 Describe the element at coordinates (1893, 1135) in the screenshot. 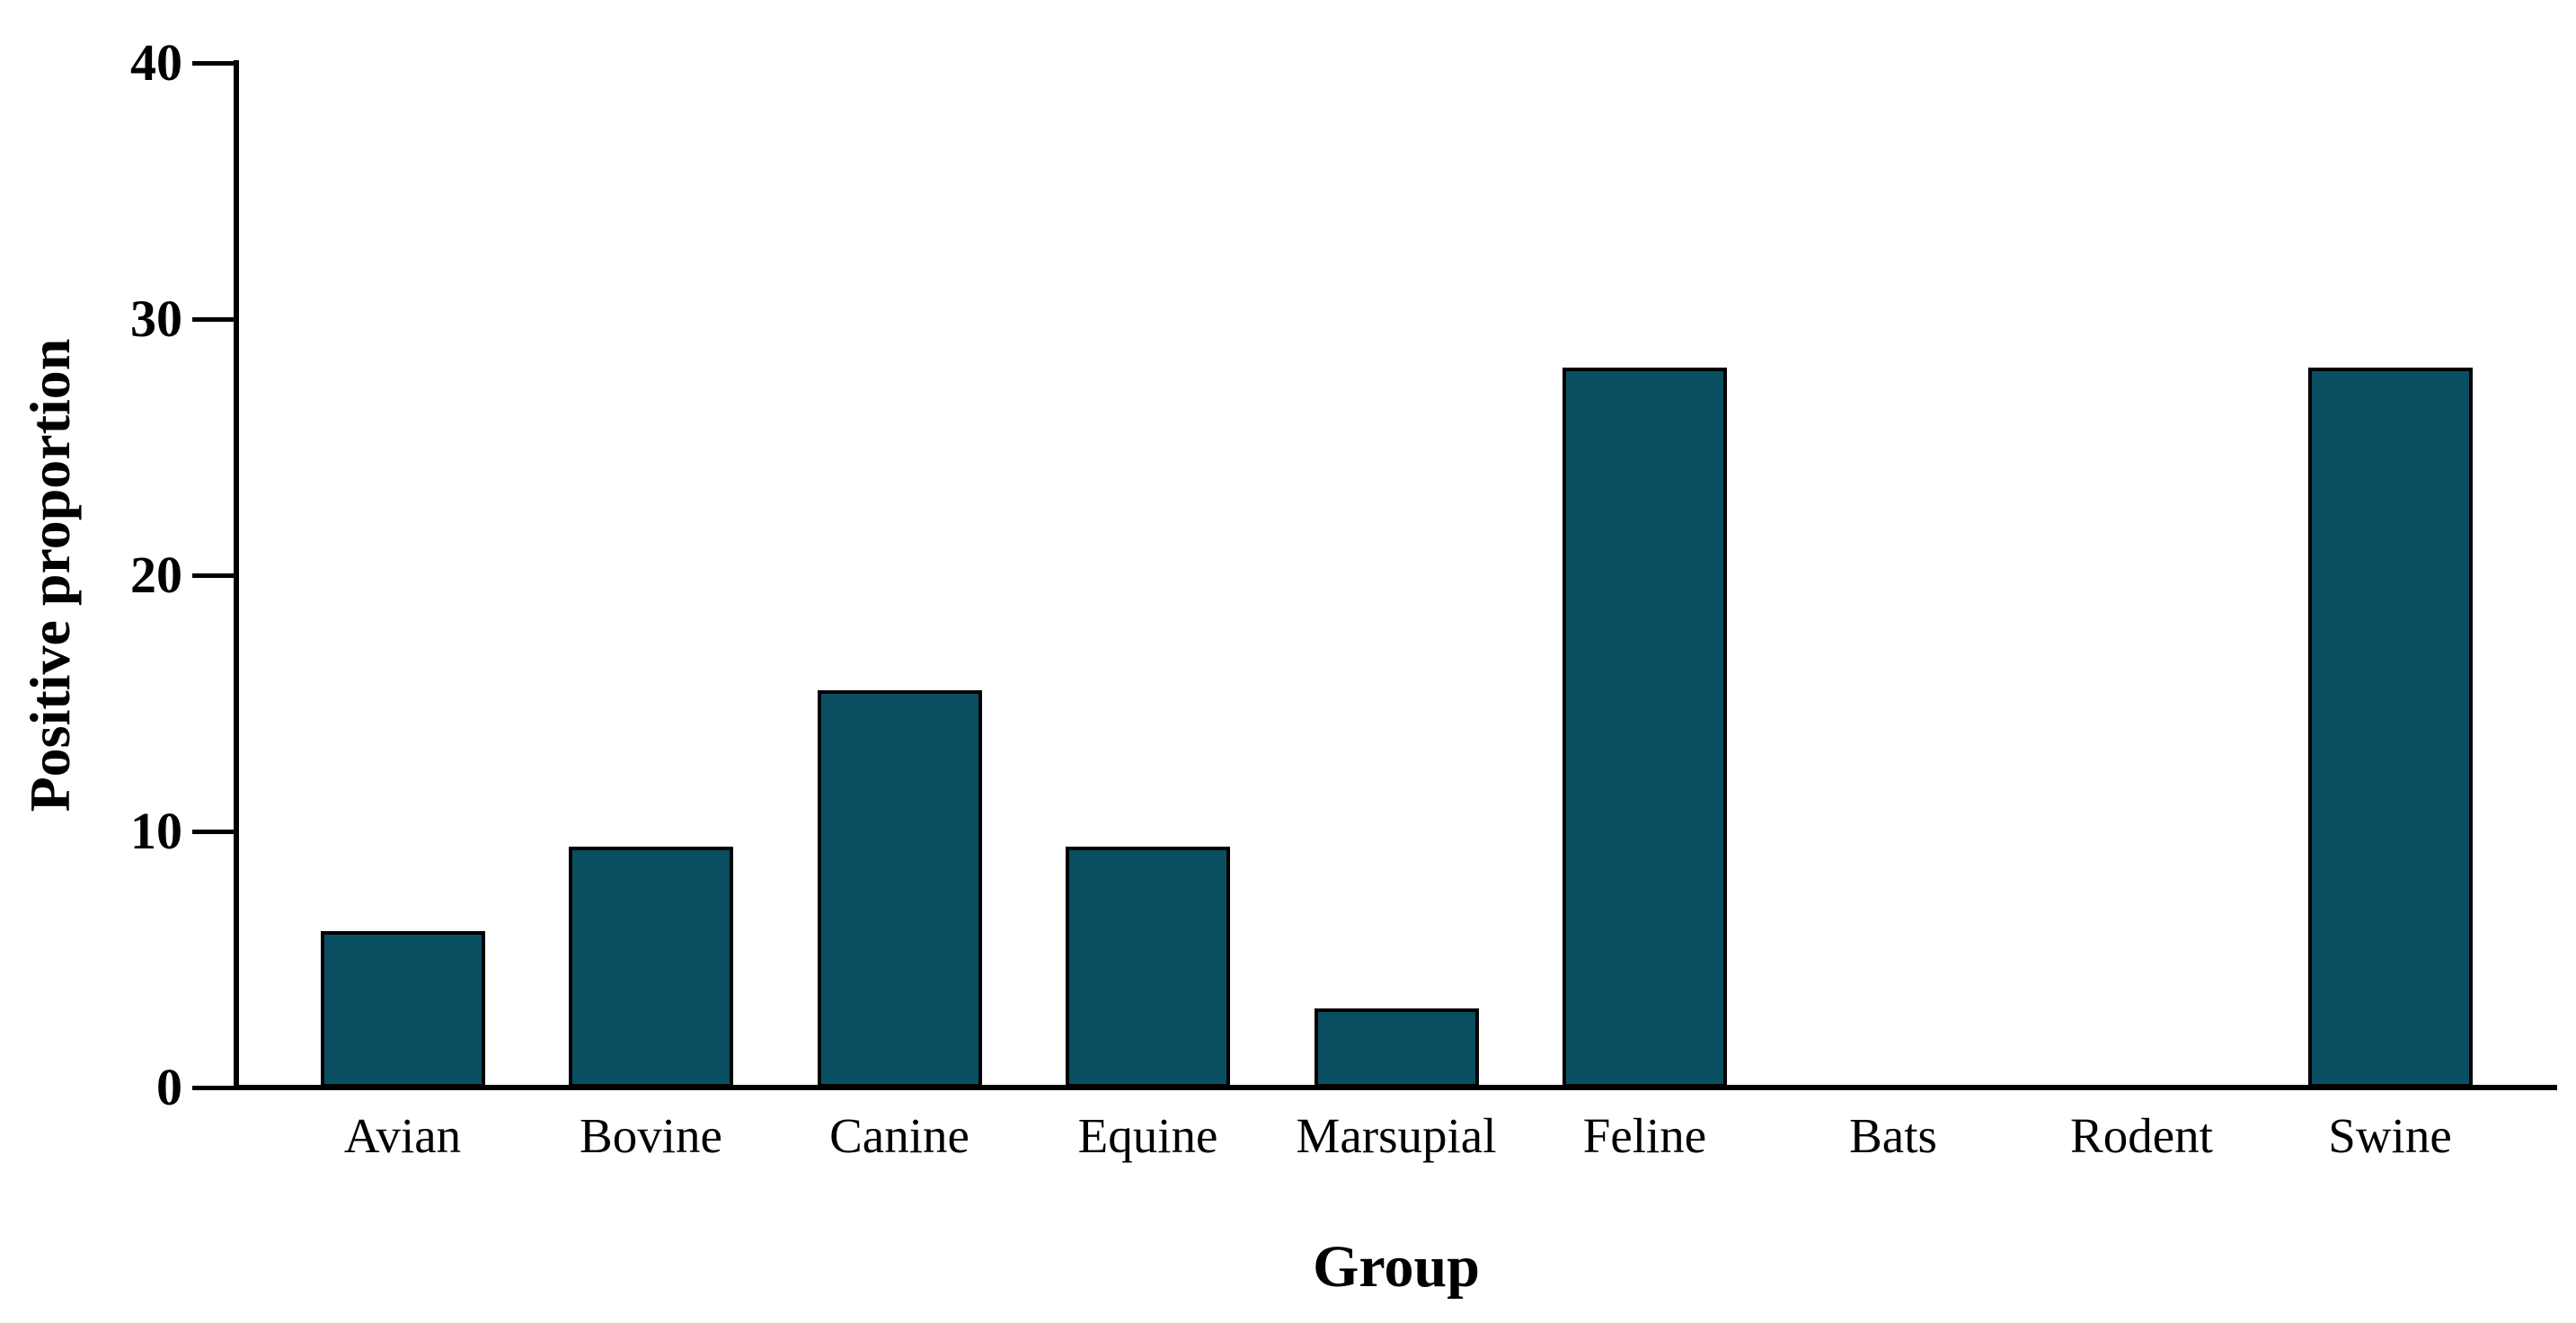

I see `category-label-bats: Bats` at that location.